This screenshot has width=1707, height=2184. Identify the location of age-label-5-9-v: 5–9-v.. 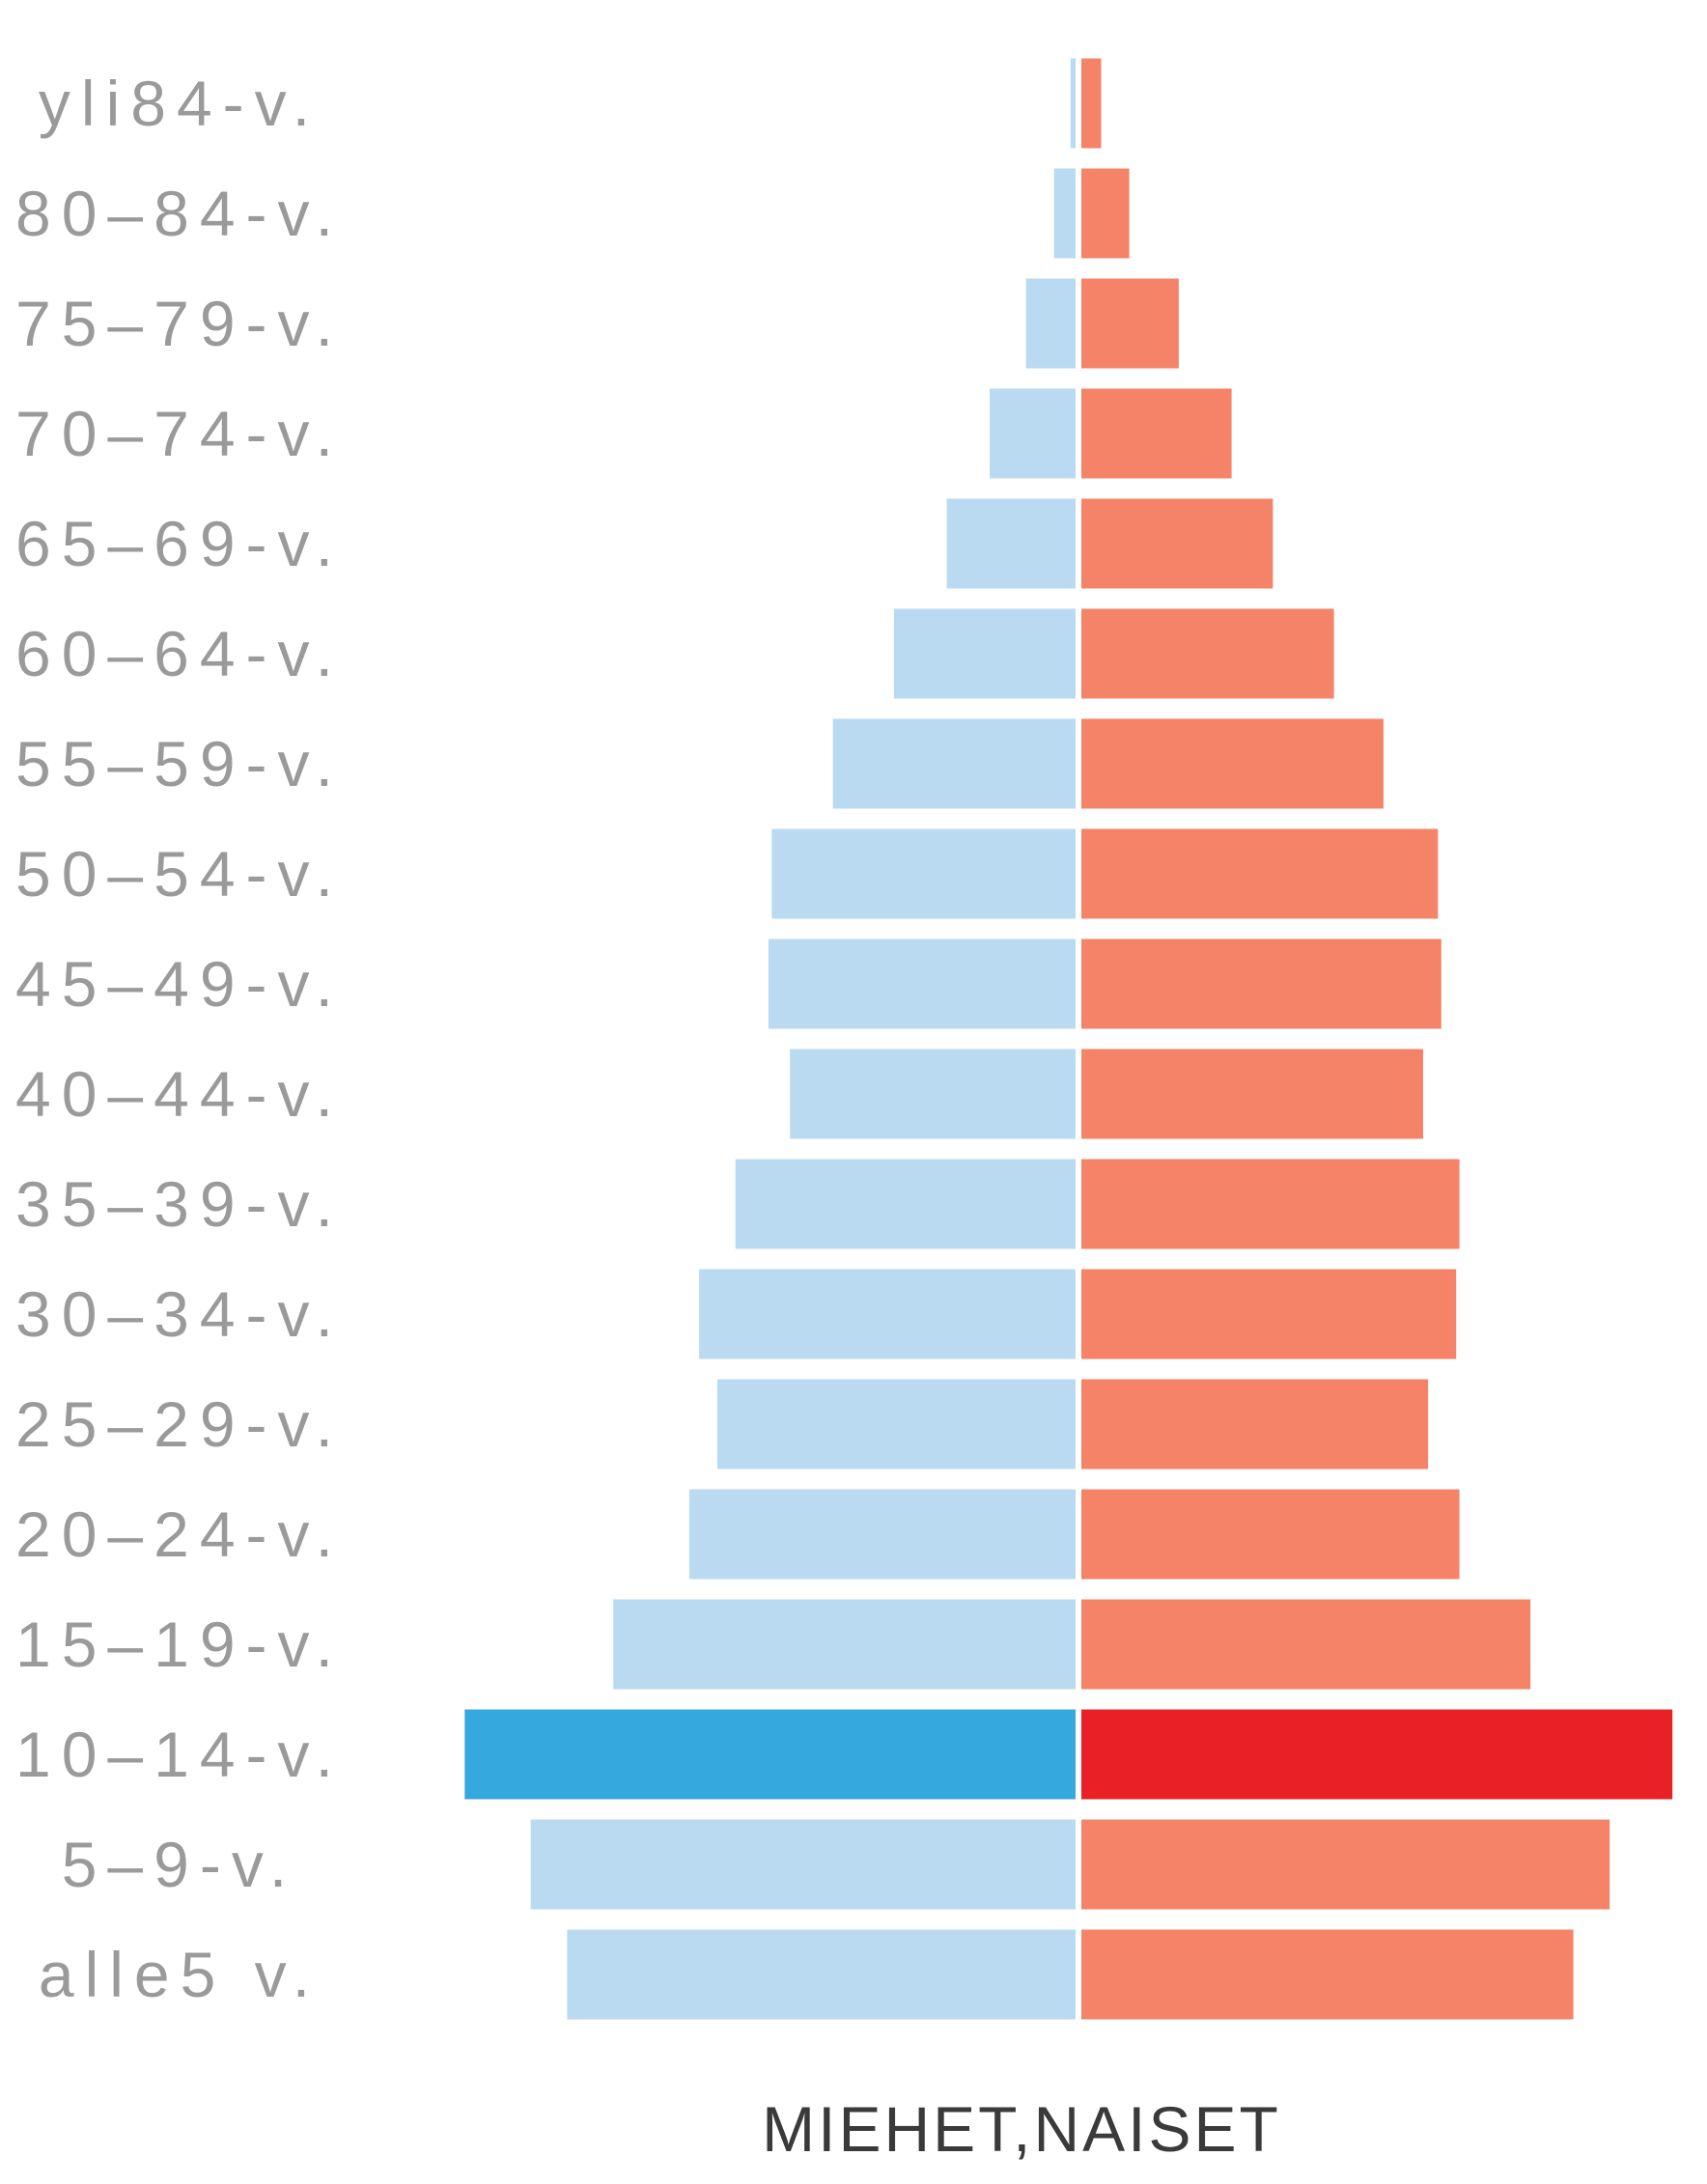
(180, 1865).